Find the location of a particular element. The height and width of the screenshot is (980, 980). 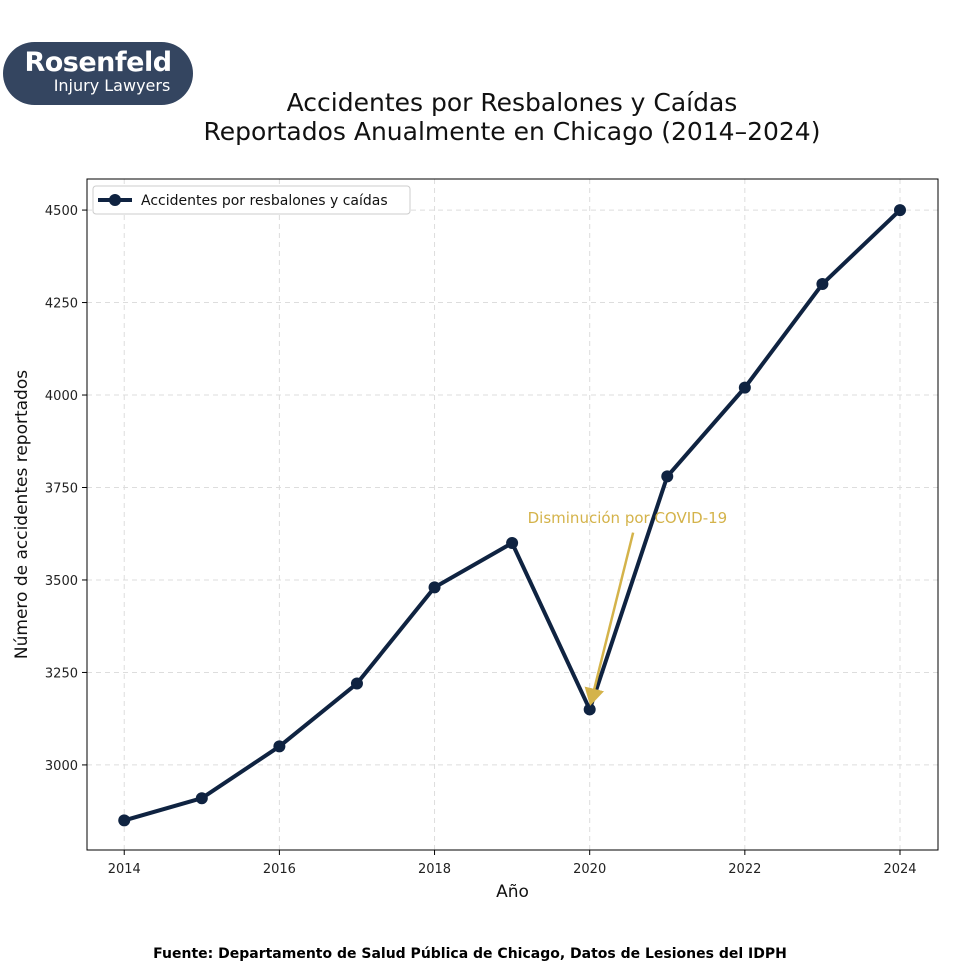

x-tick-label: 2024 is located at coordinates (899, 869).